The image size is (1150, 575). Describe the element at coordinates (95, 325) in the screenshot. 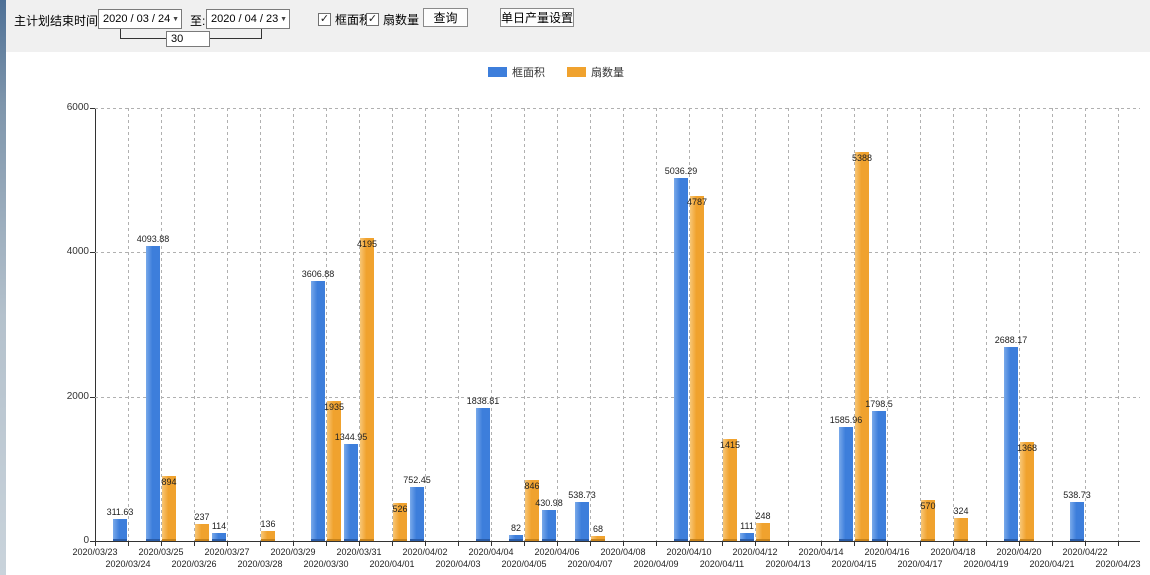

I see `y-axis-line` at that location.